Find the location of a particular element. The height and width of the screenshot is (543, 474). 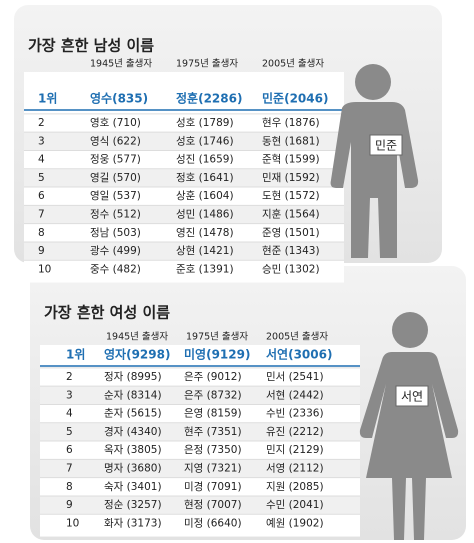

name-count: 은주 (9012) is located at coordinates (213, 377).